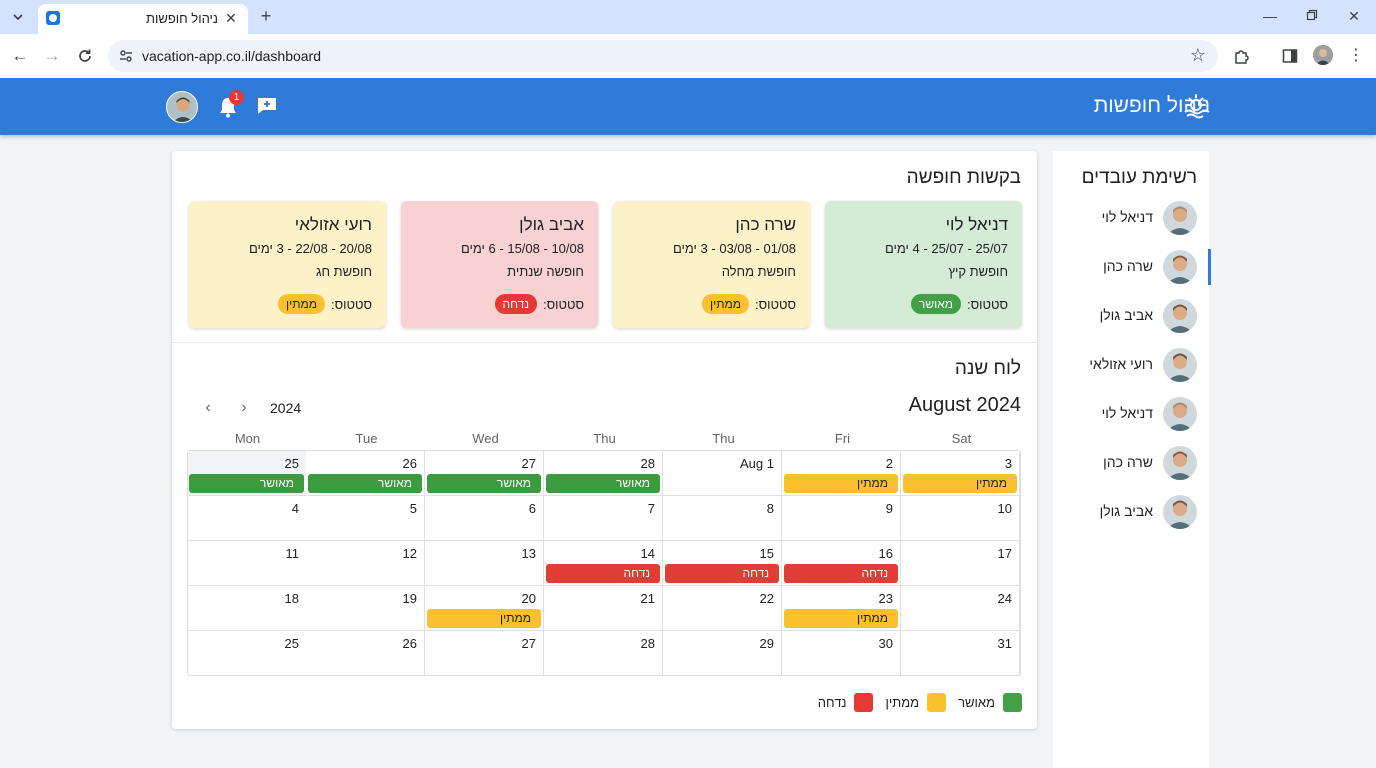 The height and width of the screenshot is (768, 1376). I want to click on calendar-day-cell: 7, so click(603, 518).